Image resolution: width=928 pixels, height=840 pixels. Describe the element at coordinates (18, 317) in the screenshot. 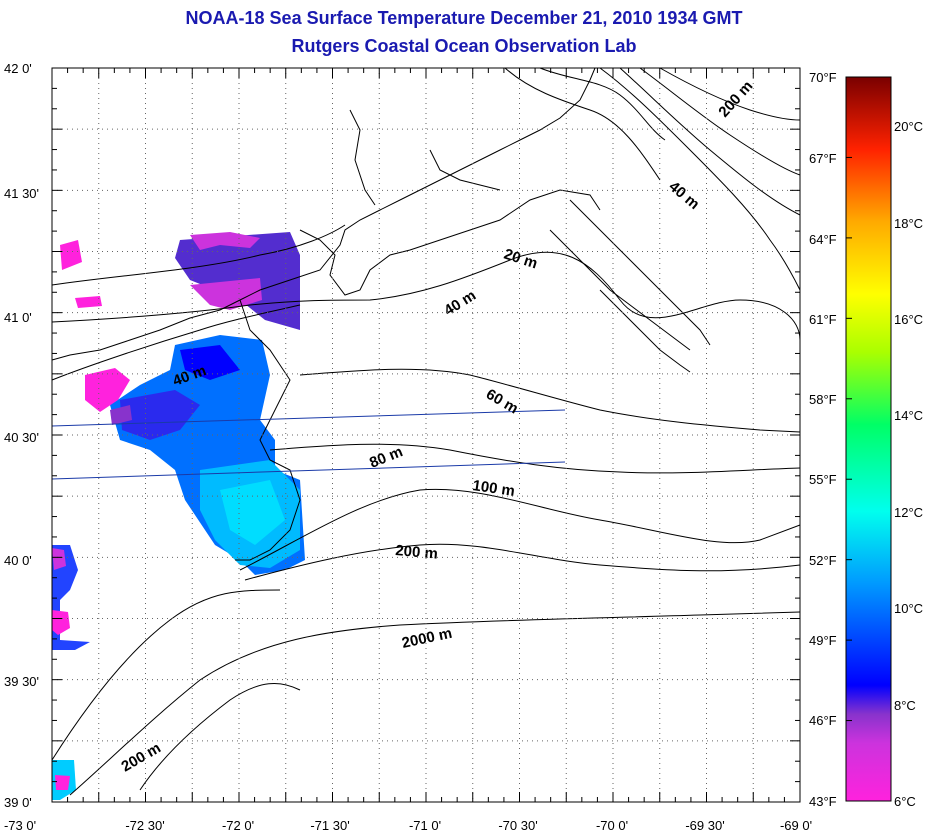

I see `lat-tick-label: 41 0'` at that location.